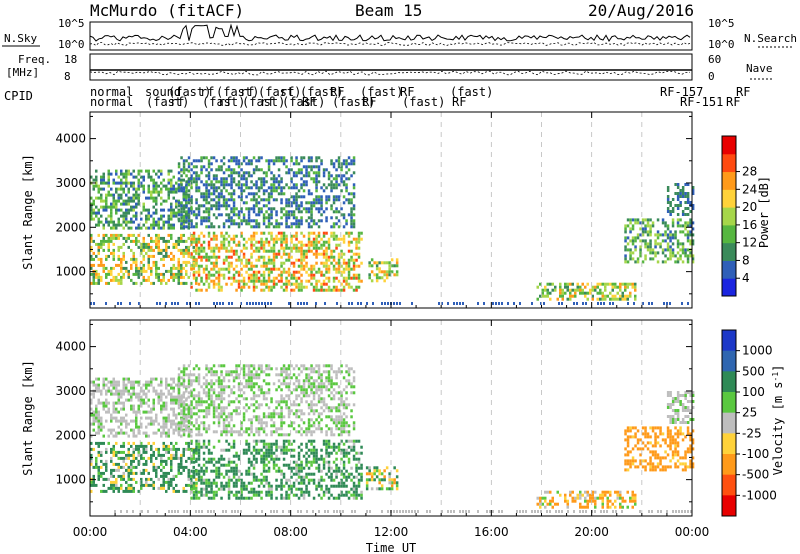  What do you see at coordinates (743, 92) in the screenshot?
I see `cpid-label-row1: RF` at bounding box center [743, 92].